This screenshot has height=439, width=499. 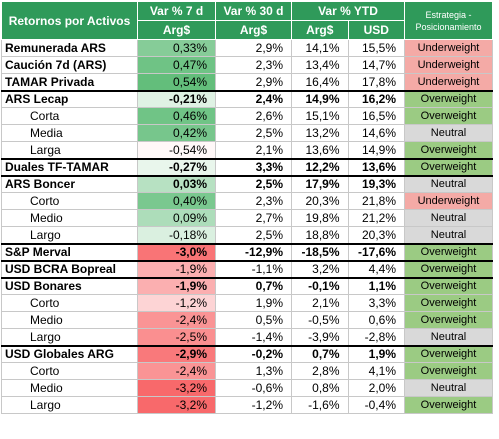 I want to click on return-cell: -1,2%, so click(x=176, y=303).